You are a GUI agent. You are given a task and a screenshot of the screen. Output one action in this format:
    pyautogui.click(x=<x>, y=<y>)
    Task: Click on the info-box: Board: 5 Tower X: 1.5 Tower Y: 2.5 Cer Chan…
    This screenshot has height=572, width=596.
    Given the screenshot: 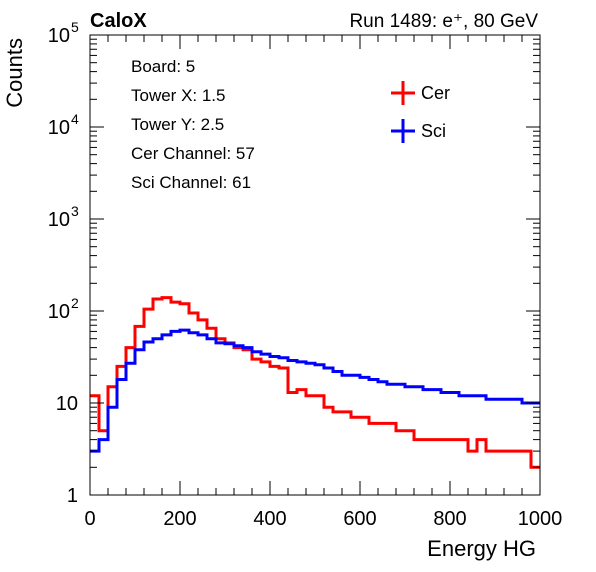 What is the action you would take?
    pyautogui.click(x=193, y=124)
    